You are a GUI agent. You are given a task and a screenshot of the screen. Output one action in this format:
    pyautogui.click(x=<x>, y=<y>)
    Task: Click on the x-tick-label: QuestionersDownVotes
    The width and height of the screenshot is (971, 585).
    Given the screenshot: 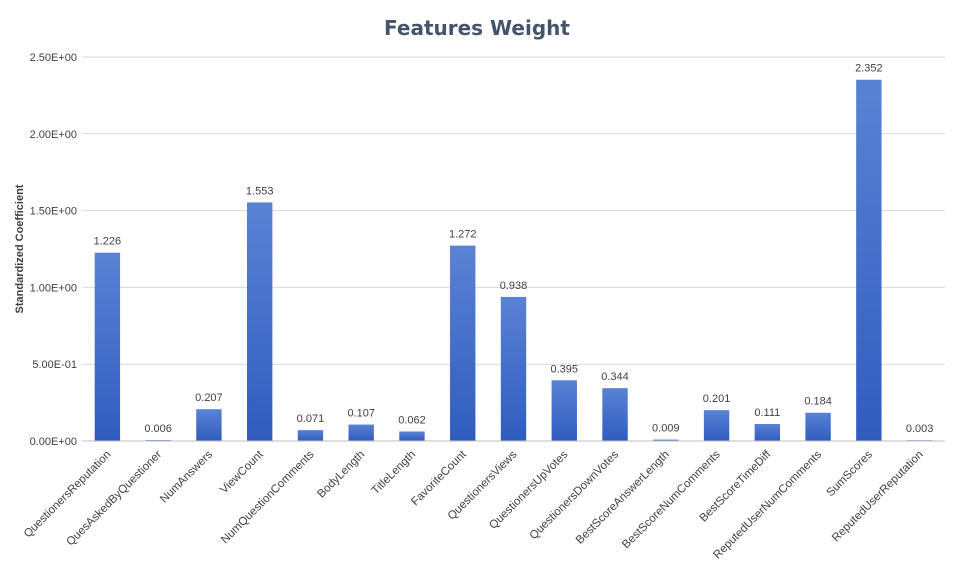 What is the action you would take?
    pyautogui.click(x=575, y=495)
    